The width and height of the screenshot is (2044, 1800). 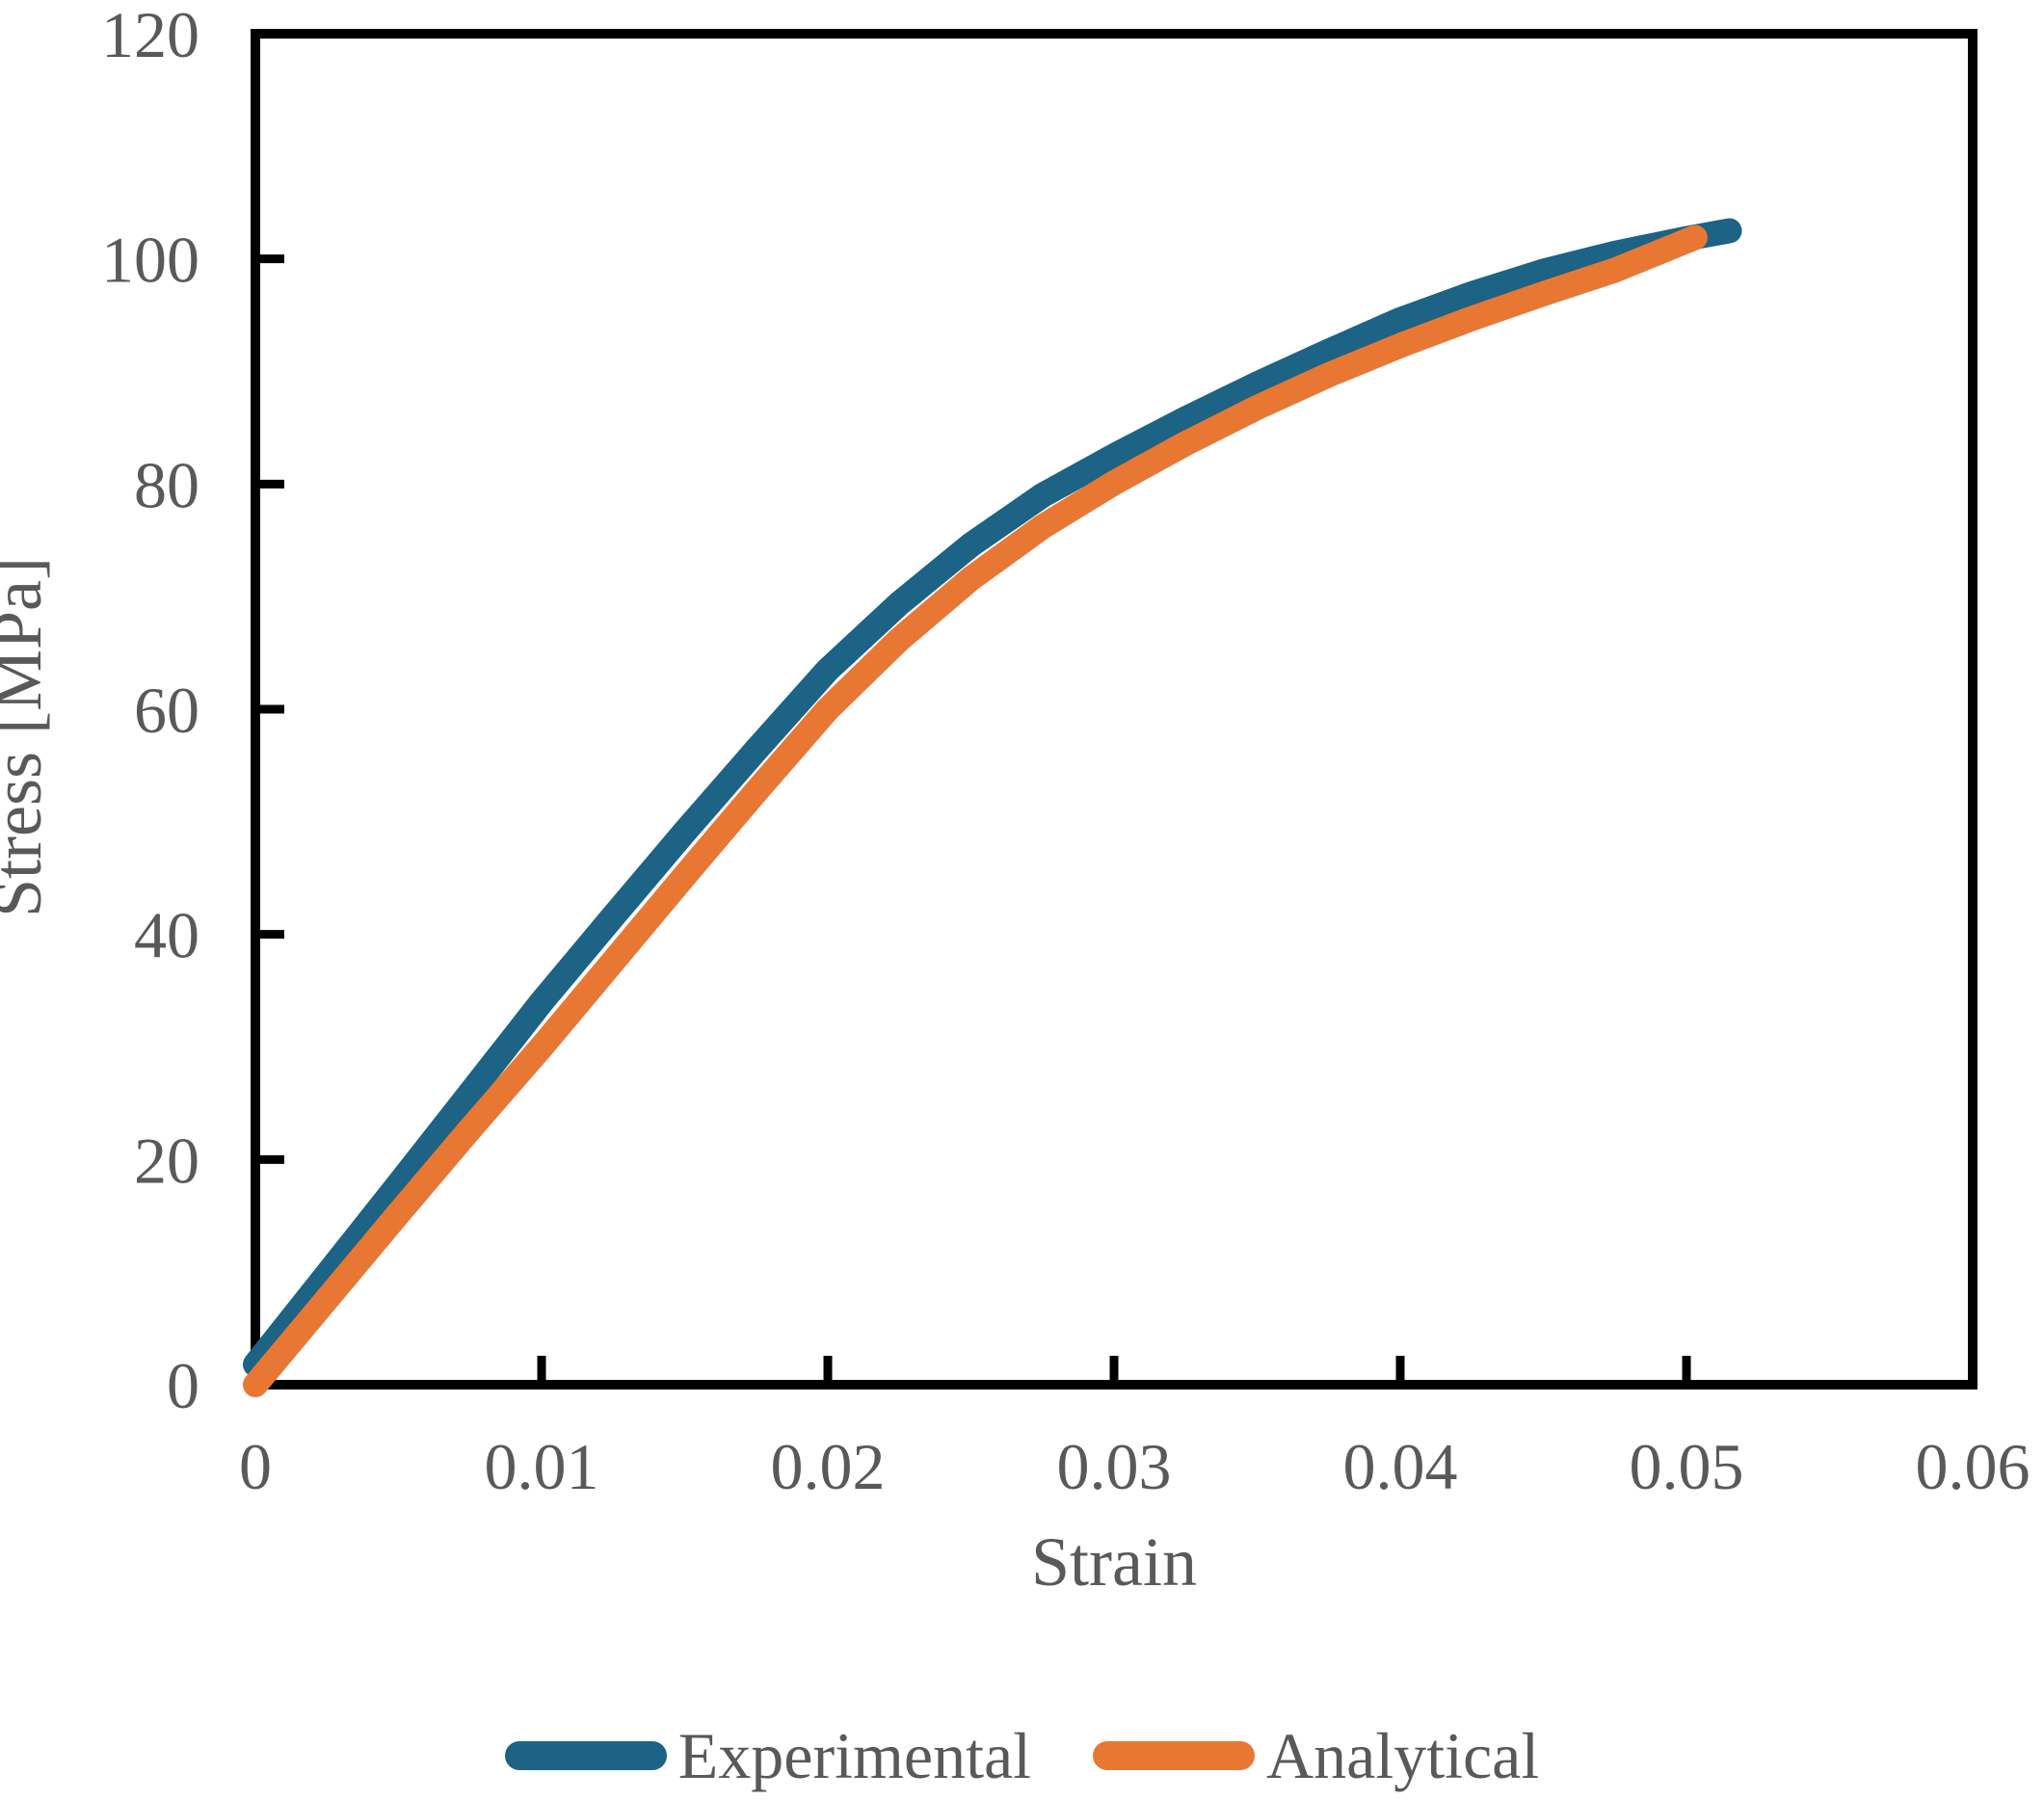 What do you see at coordinates (1973, 1466) in the screenshot?
I see `x-tick-label: 0.06` at bounding box center [1973, 1466].